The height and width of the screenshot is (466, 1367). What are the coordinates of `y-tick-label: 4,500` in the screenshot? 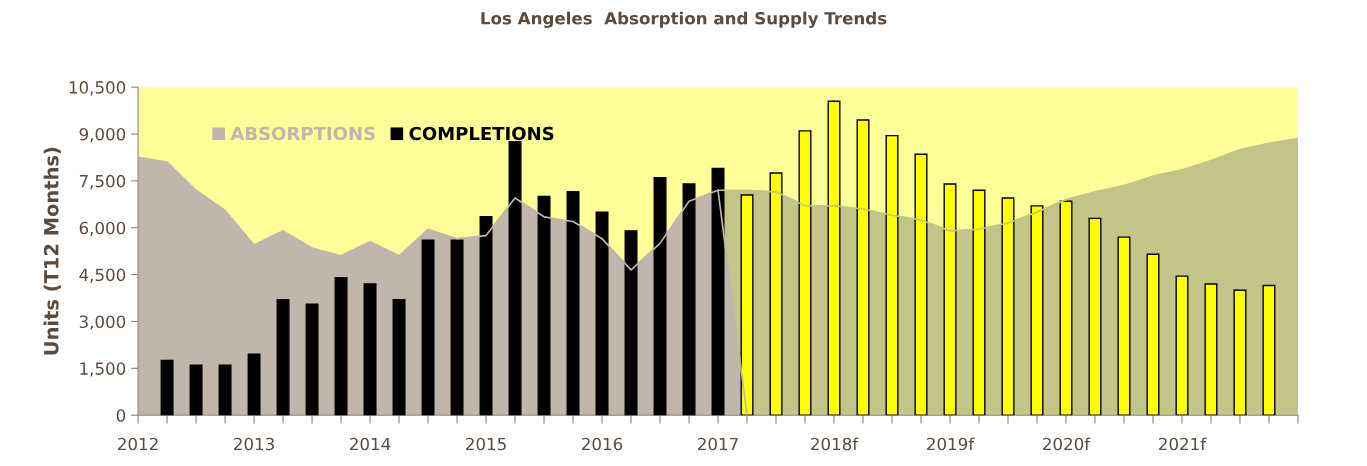 It's located at (102, 275).